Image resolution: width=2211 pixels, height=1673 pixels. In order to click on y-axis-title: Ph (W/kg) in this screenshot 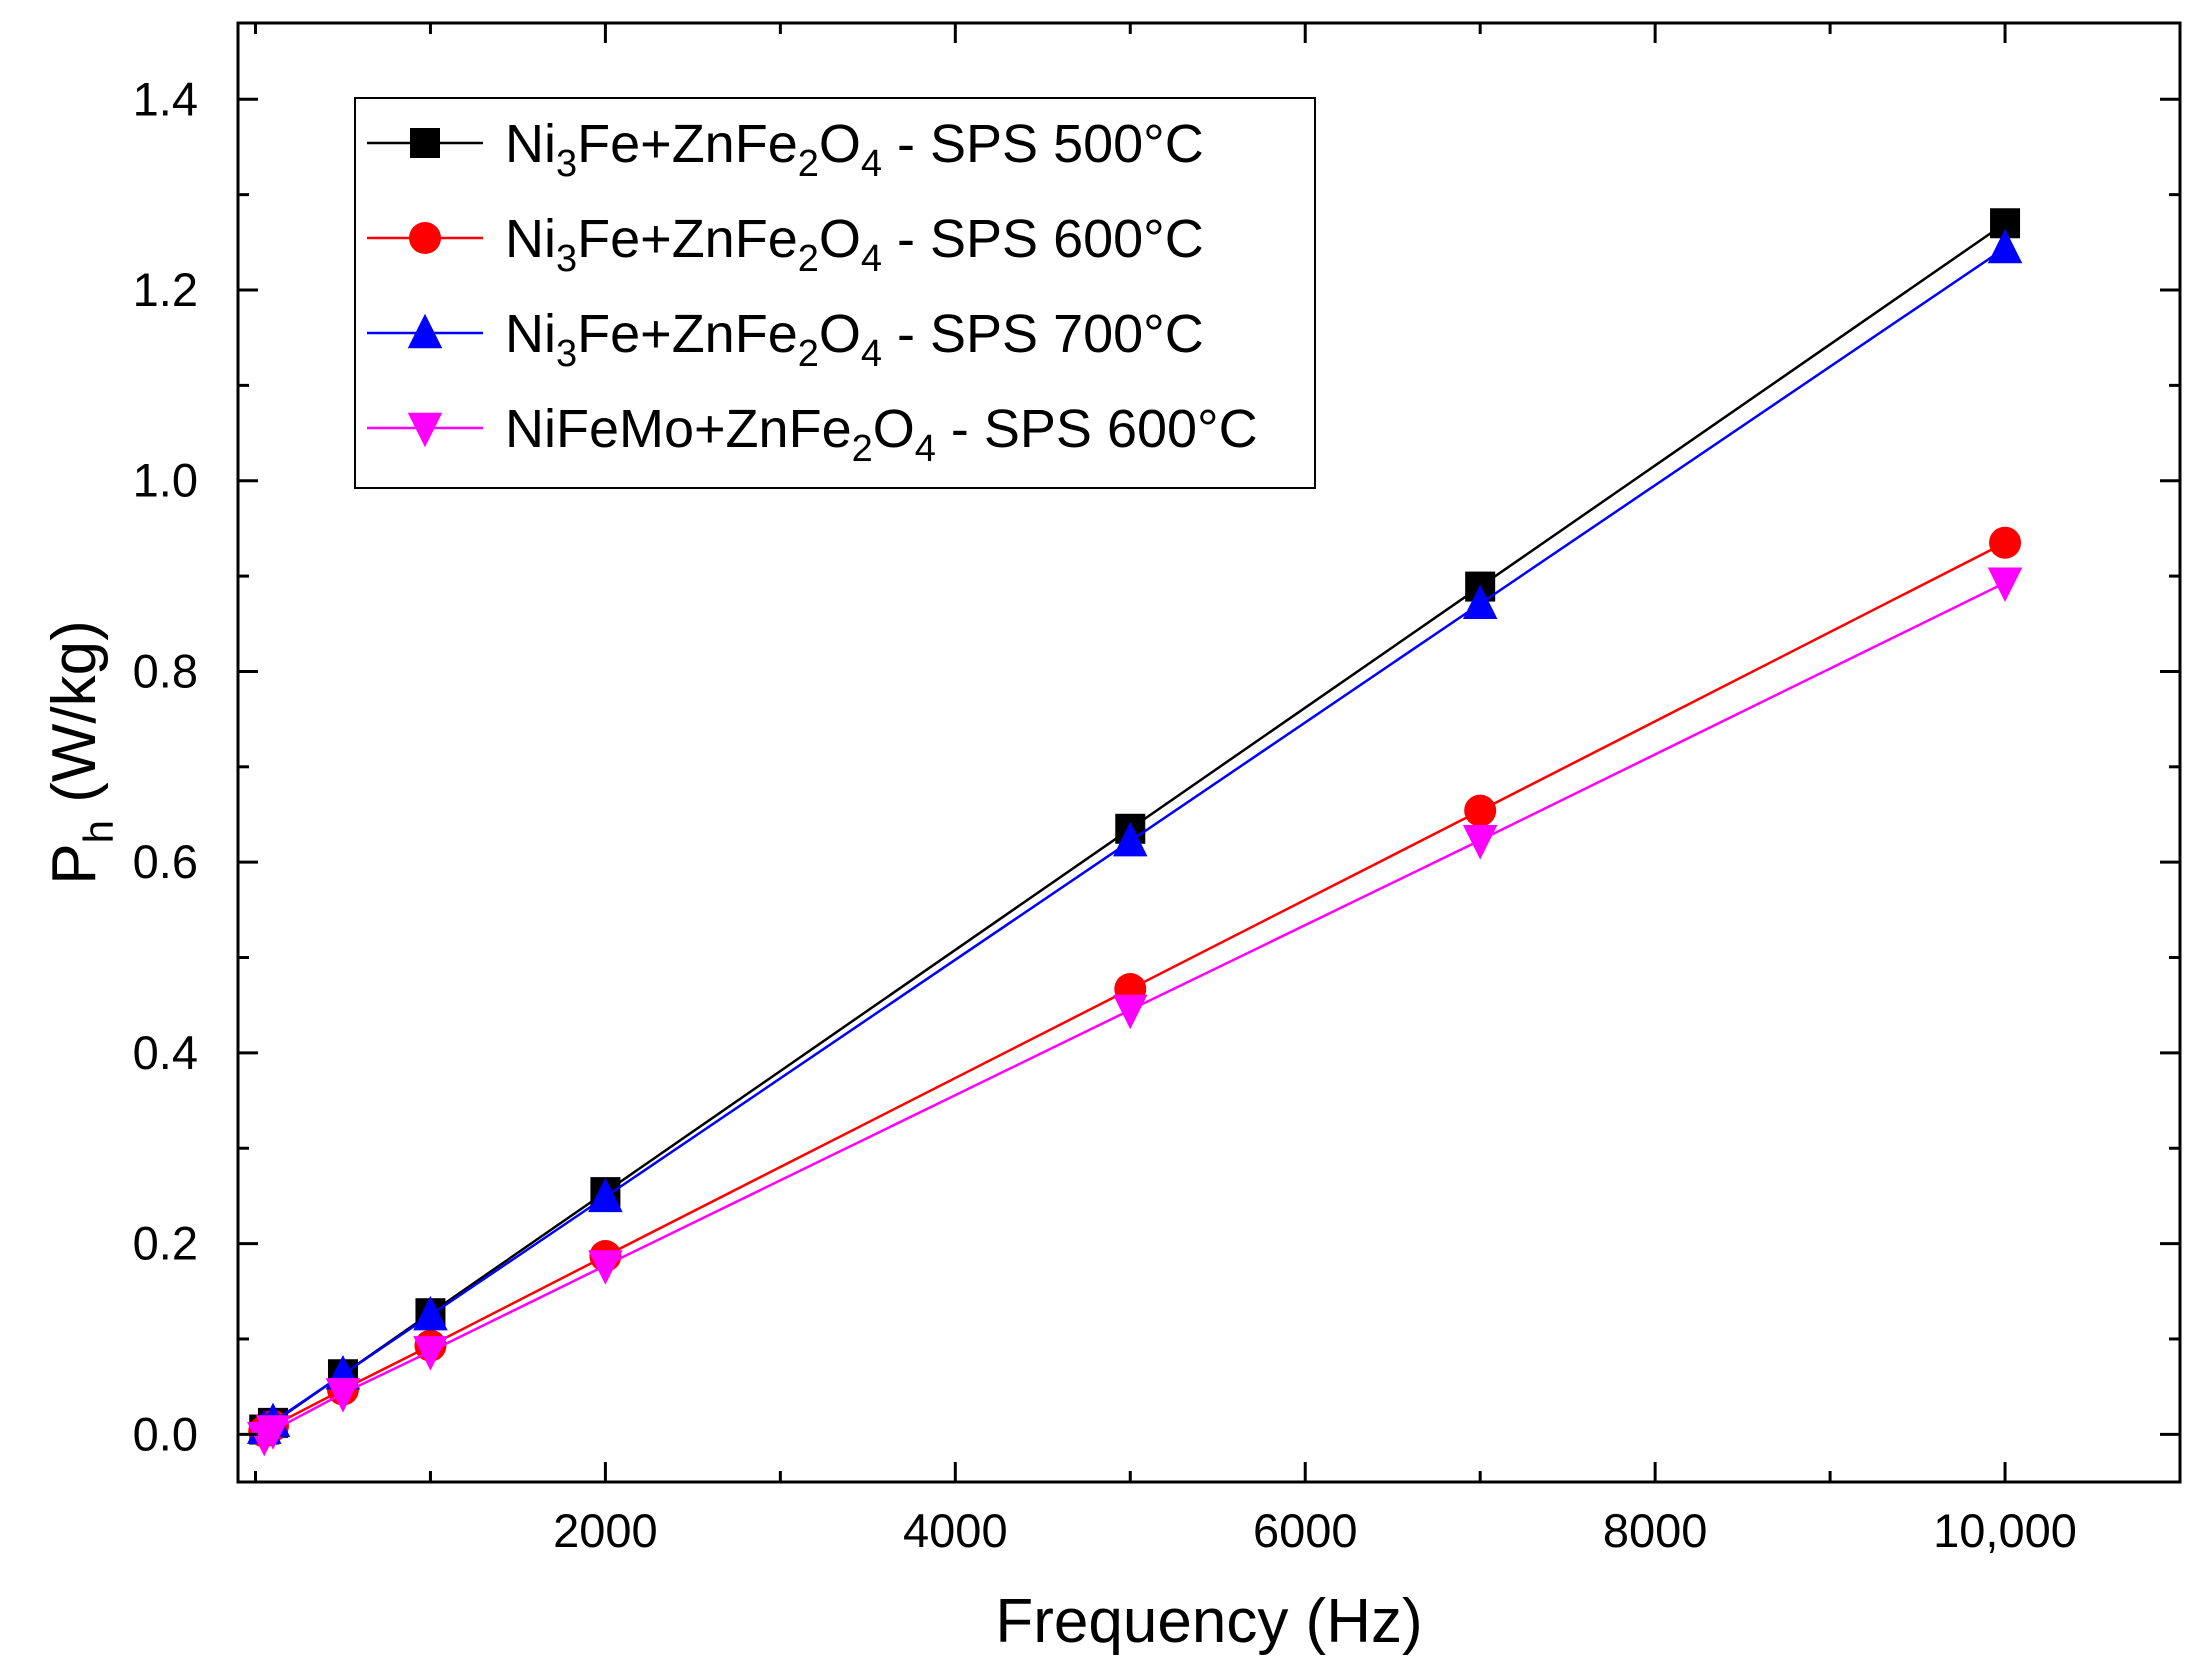, I will do `click(81, 752)`.